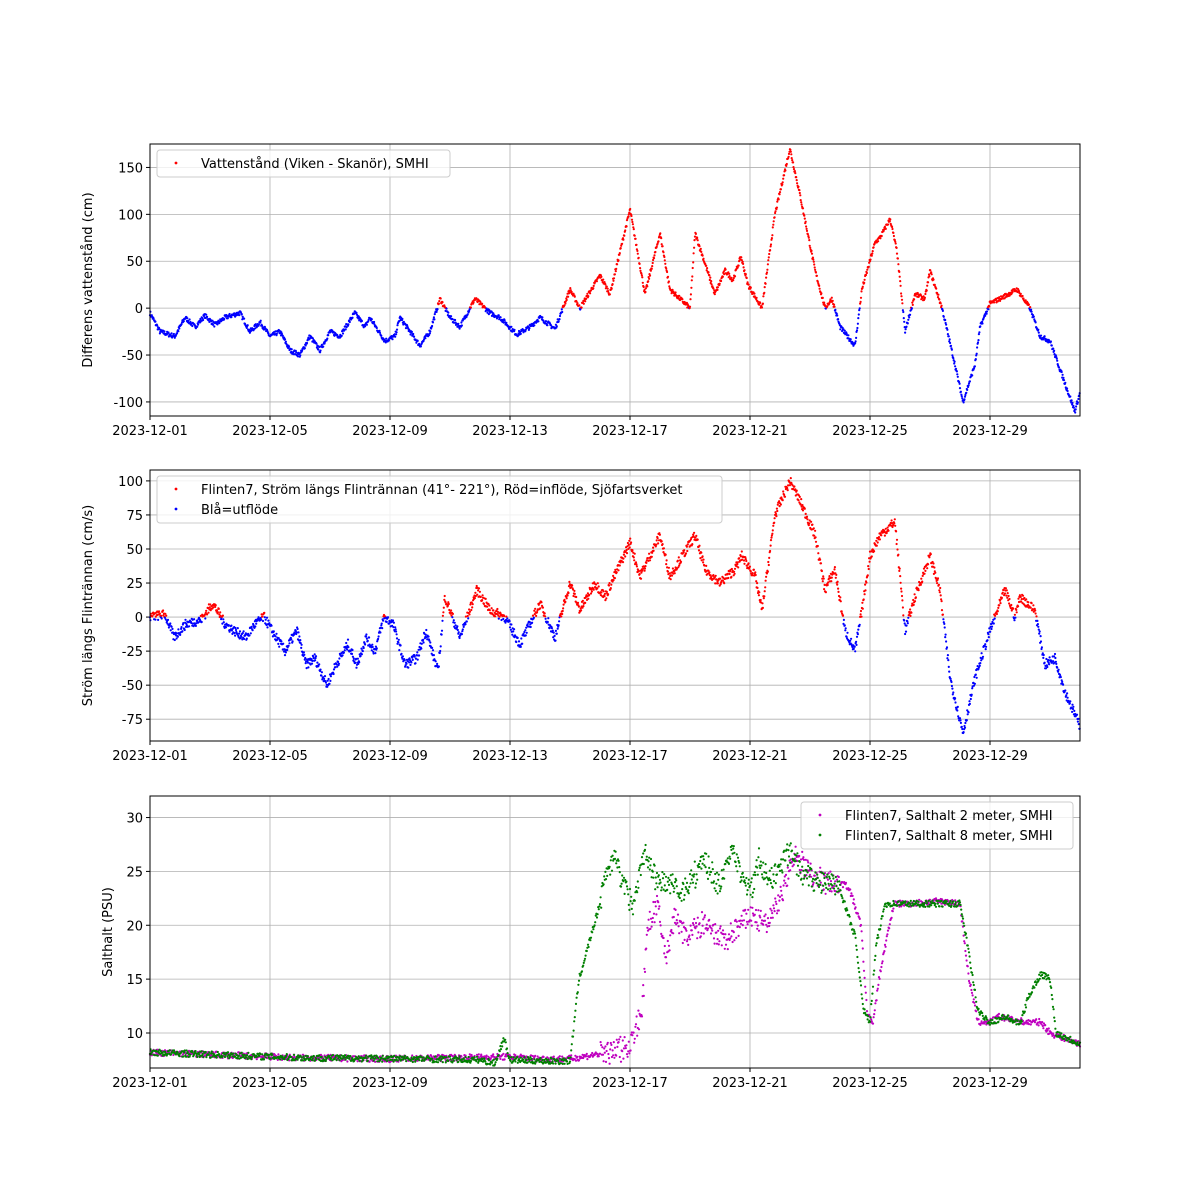 Image resolution: width=1200 pixels, height=1200 pixels. What do you see at coordinates (176, 509) in the screenshot?
I see `legend-marker` at bounding box center [176, 509].